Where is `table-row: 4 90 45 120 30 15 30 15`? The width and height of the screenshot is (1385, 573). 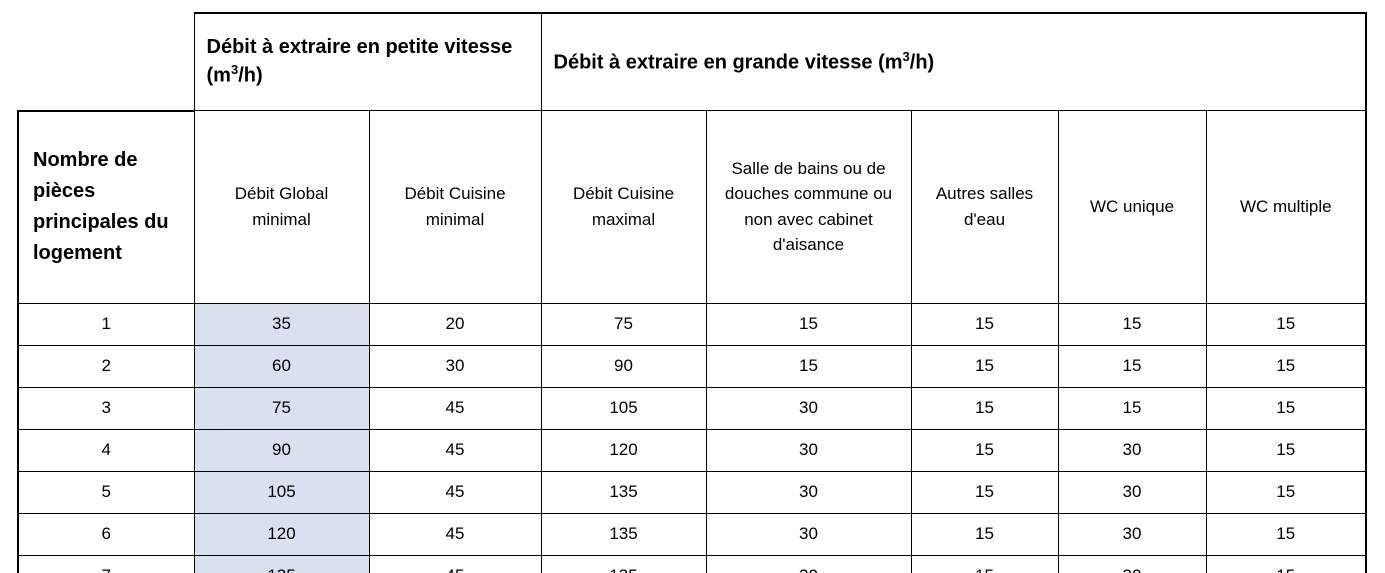
table-row: 4 90 45 120 30 15 30 15 is located at coordinates (692, 450).